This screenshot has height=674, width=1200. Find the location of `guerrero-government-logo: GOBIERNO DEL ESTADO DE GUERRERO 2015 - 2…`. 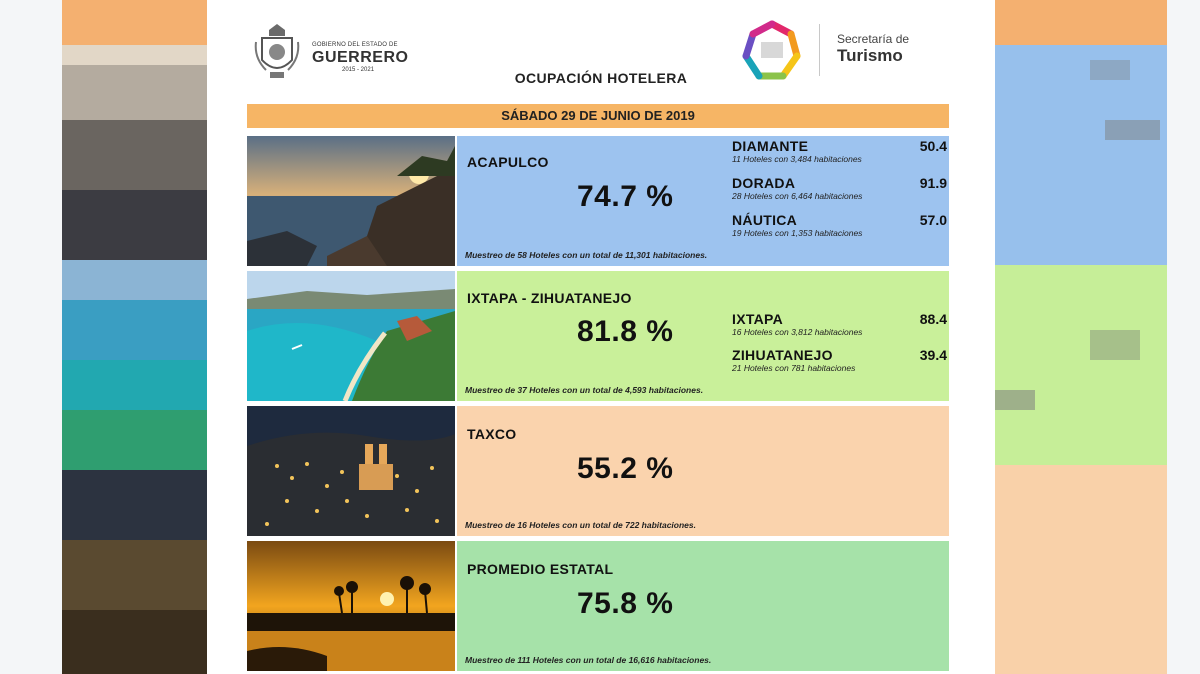

guerrero-government-logo: GOBIERNO DEL ESTADO DE GUERRERO 2015 - 2… is located at coordinates (347, 52).